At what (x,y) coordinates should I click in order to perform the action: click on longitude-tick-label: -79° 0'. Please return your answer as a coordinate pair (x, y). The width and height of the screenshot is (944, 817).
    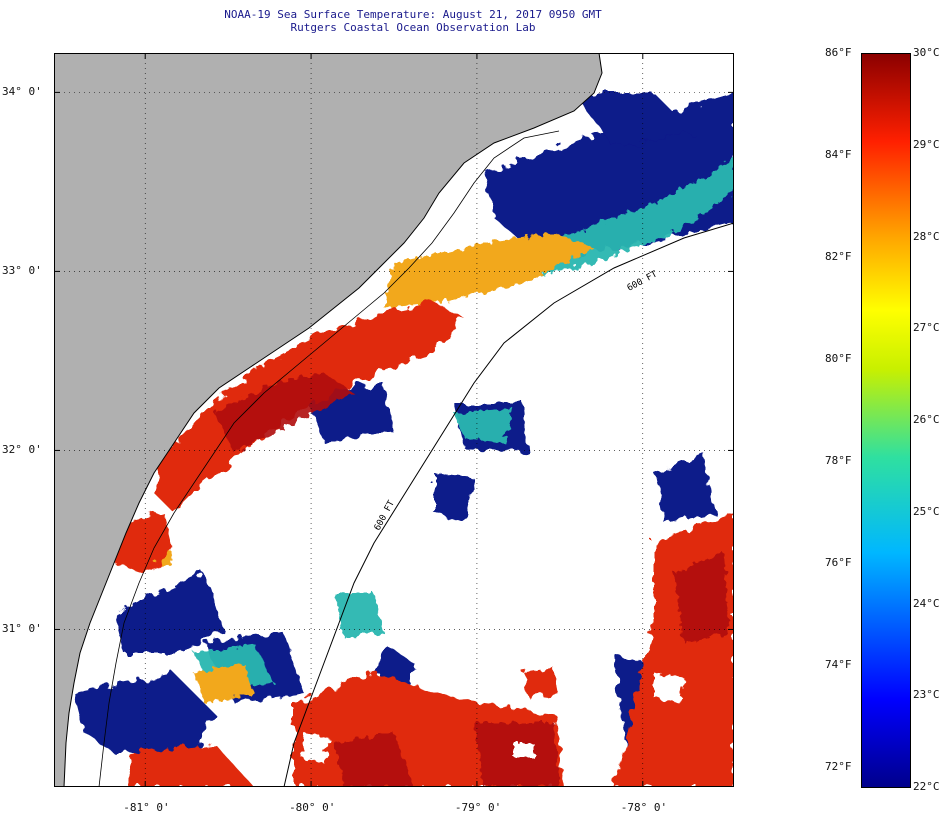
    Looking at the image, I should click on (478, 807).